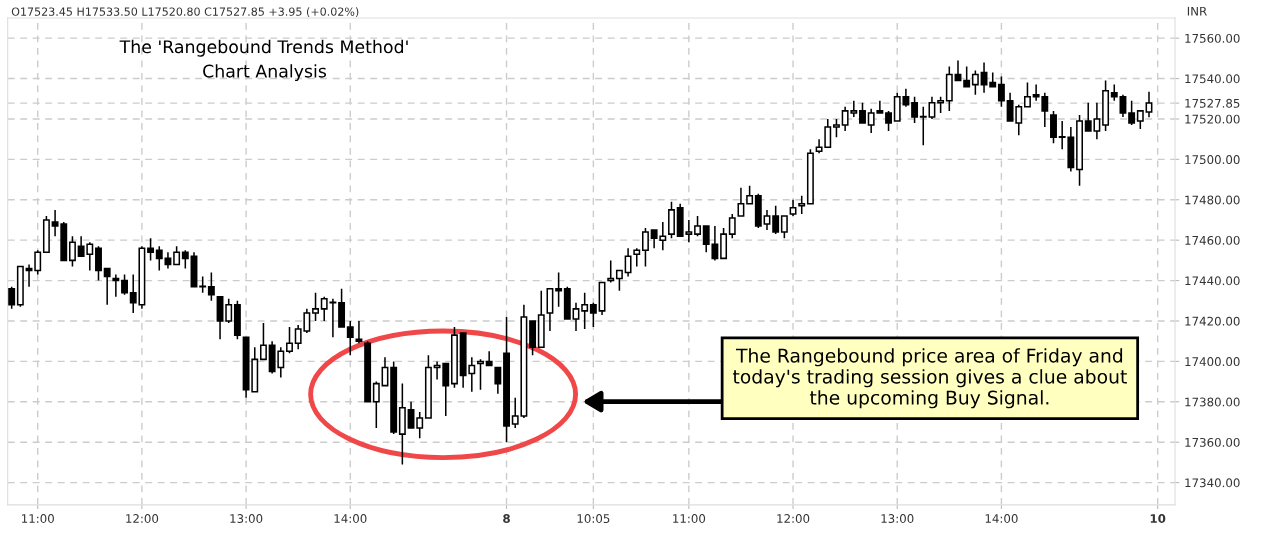 The image size is (1280, 544). Describe the element at coordinates (1212, 160) in the screenshot. I see `y-tick-label: 17500.00` at that location.